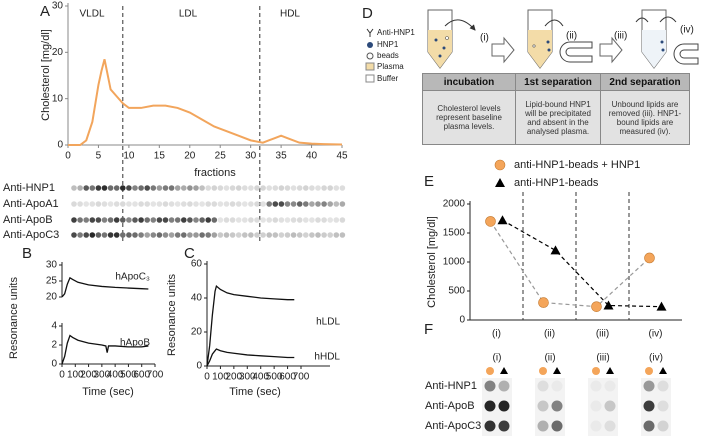 This screenshot has width=704, height=440. I want to click on y-tick-label: 1000, so click(454, 262).